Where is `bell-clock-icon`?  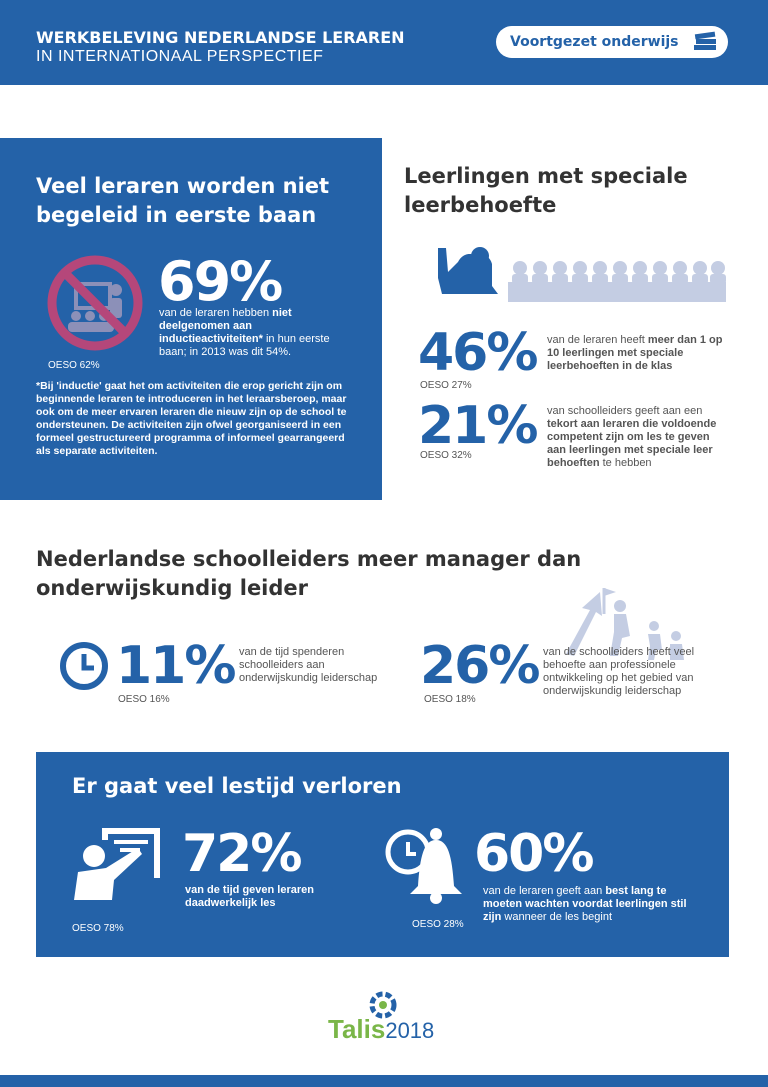
bell-clock-icon is located at coordinates (426, 868).